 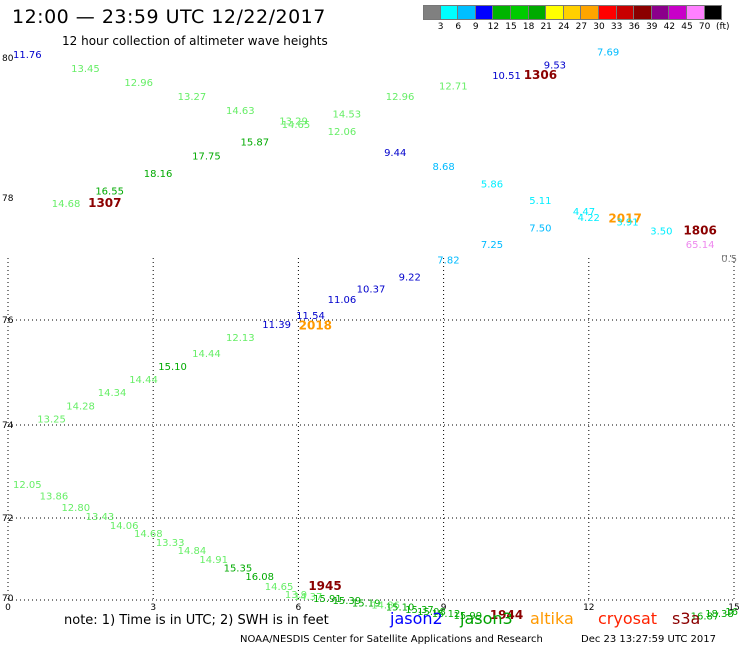 I want to click on x-tick-label: 12, so click(x=588, y=608).